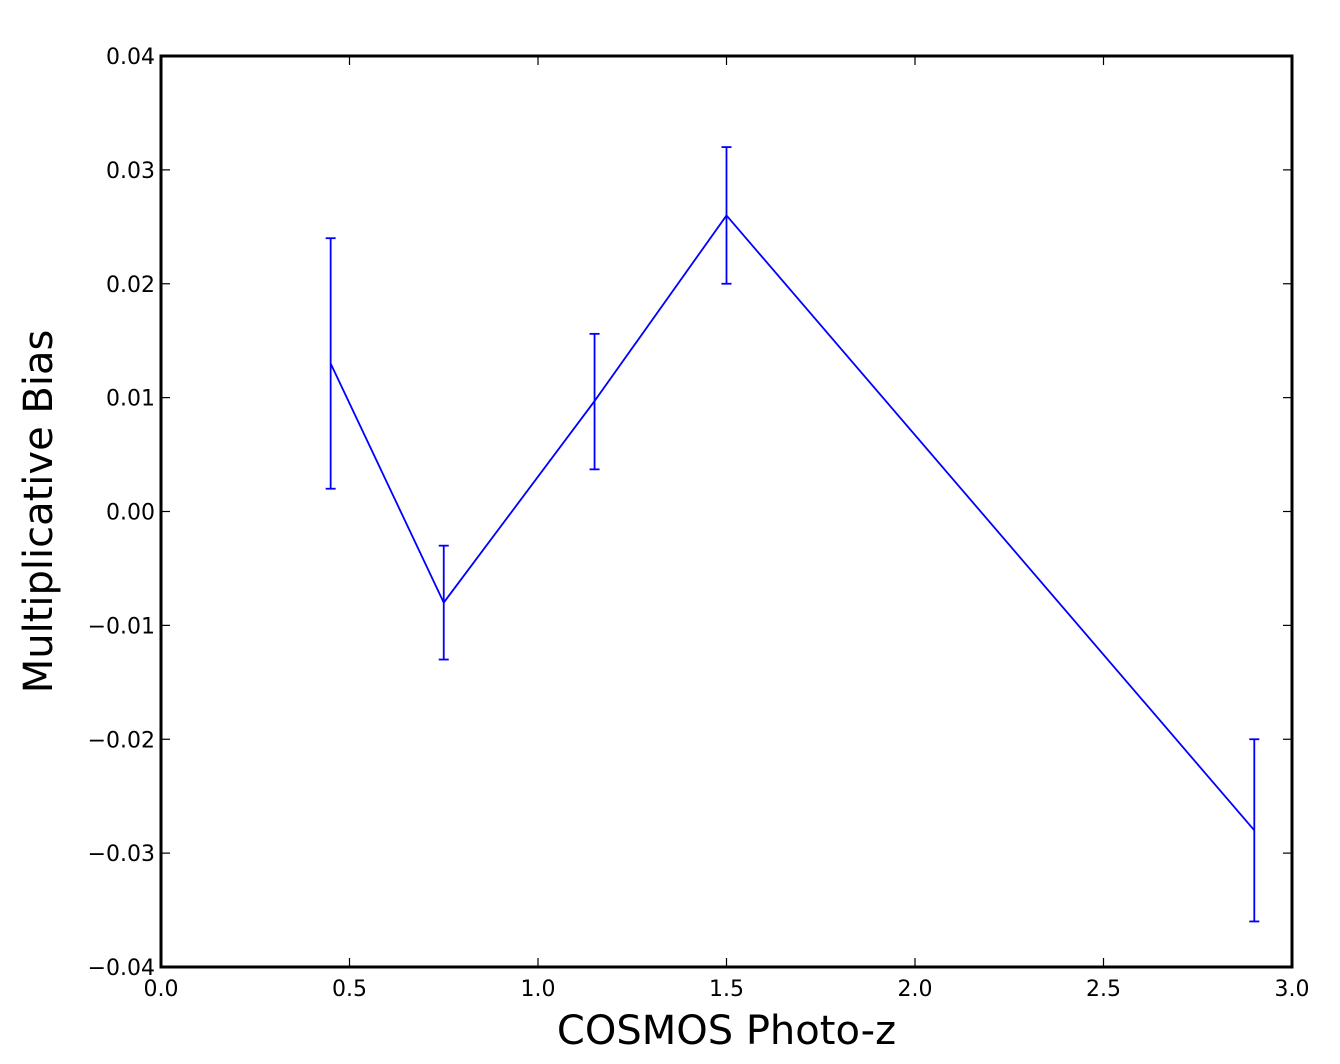 Image resolution: width=1340 pixels, height=1064 pixels. I want to click on x-tick-label: 0.0, so click(161, 989).